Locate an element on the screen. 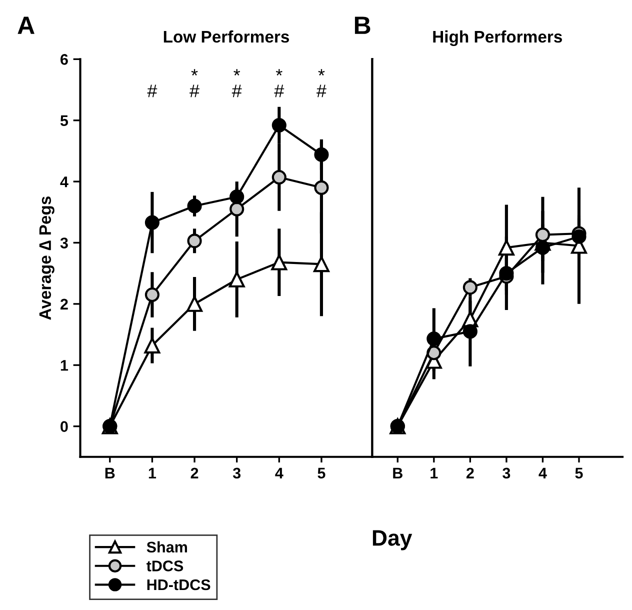 The width and height of the screenshot is (632, 610). chart-title: Low Performers is located at coordinates (227, 36).